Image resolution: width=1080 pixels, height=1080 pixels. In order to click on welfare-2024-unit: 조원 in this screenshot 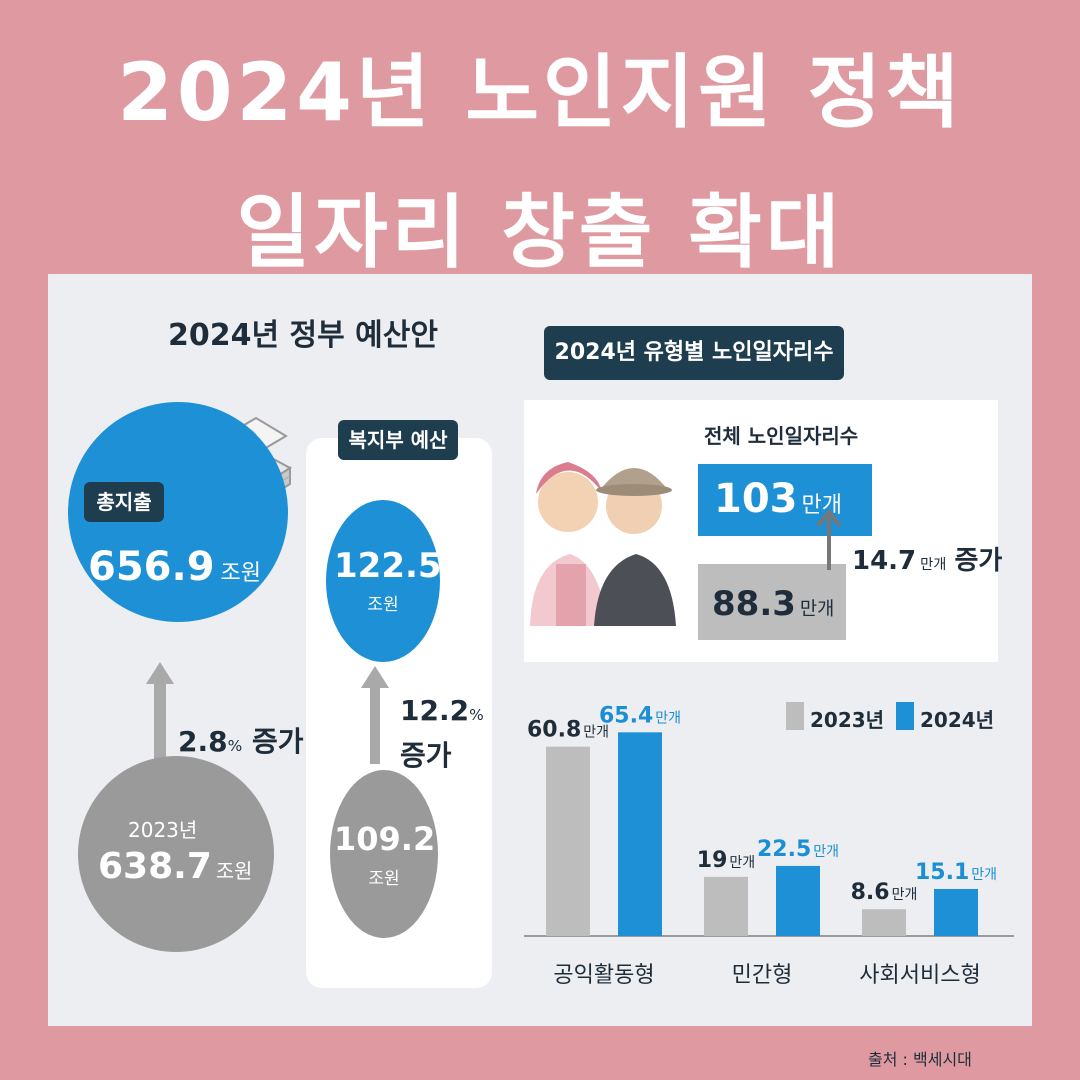, I will do `click(383, 605)`.